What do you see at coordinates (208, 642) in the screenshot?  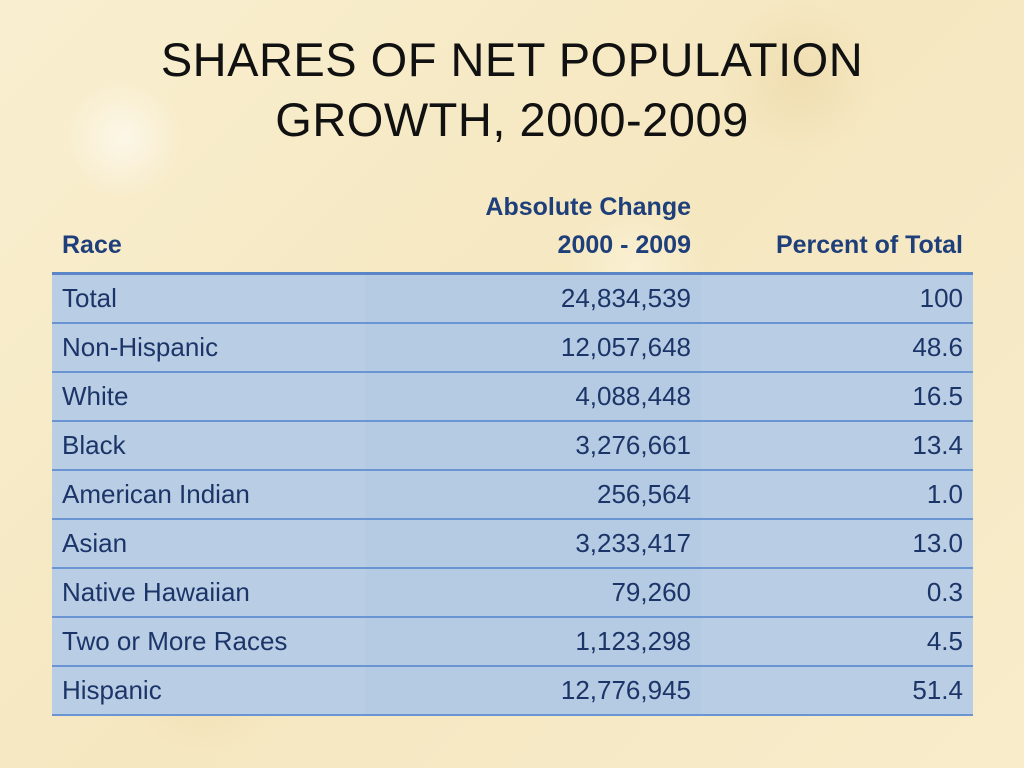 I see `cell-race: Two or More Races` at bounding box center [208, 642].